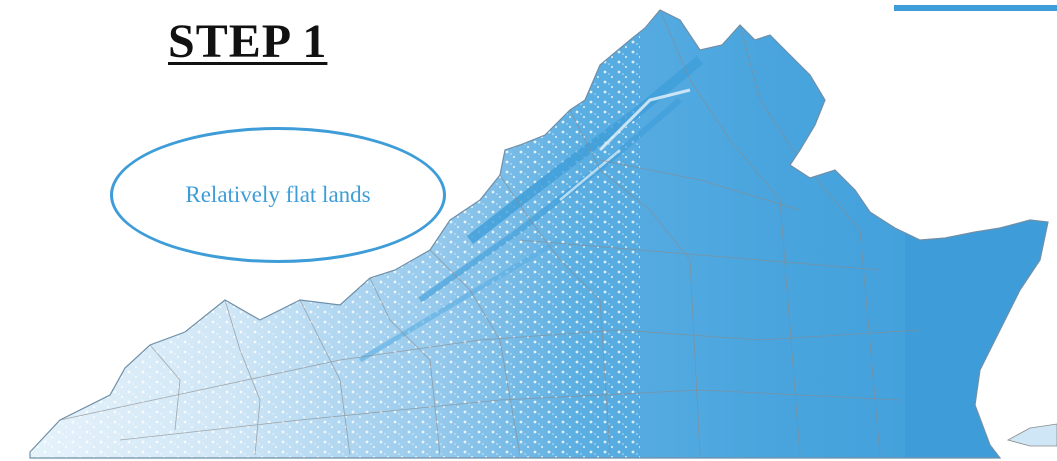  Describe the element at coordinates (975, 8) in the screenshot. I see `accent-bar` at that location.